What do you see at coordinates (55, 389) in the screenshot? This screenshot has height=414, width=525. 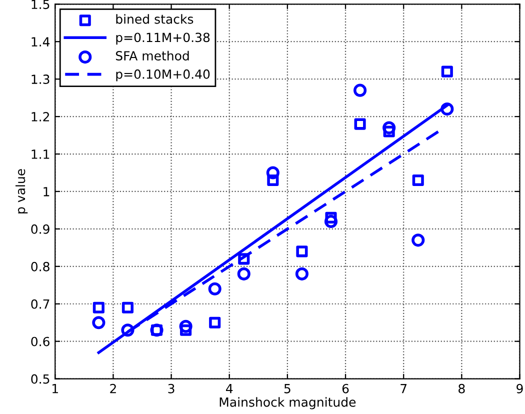 I see `x-tick-label: 1` at bounding box center [55, 389].